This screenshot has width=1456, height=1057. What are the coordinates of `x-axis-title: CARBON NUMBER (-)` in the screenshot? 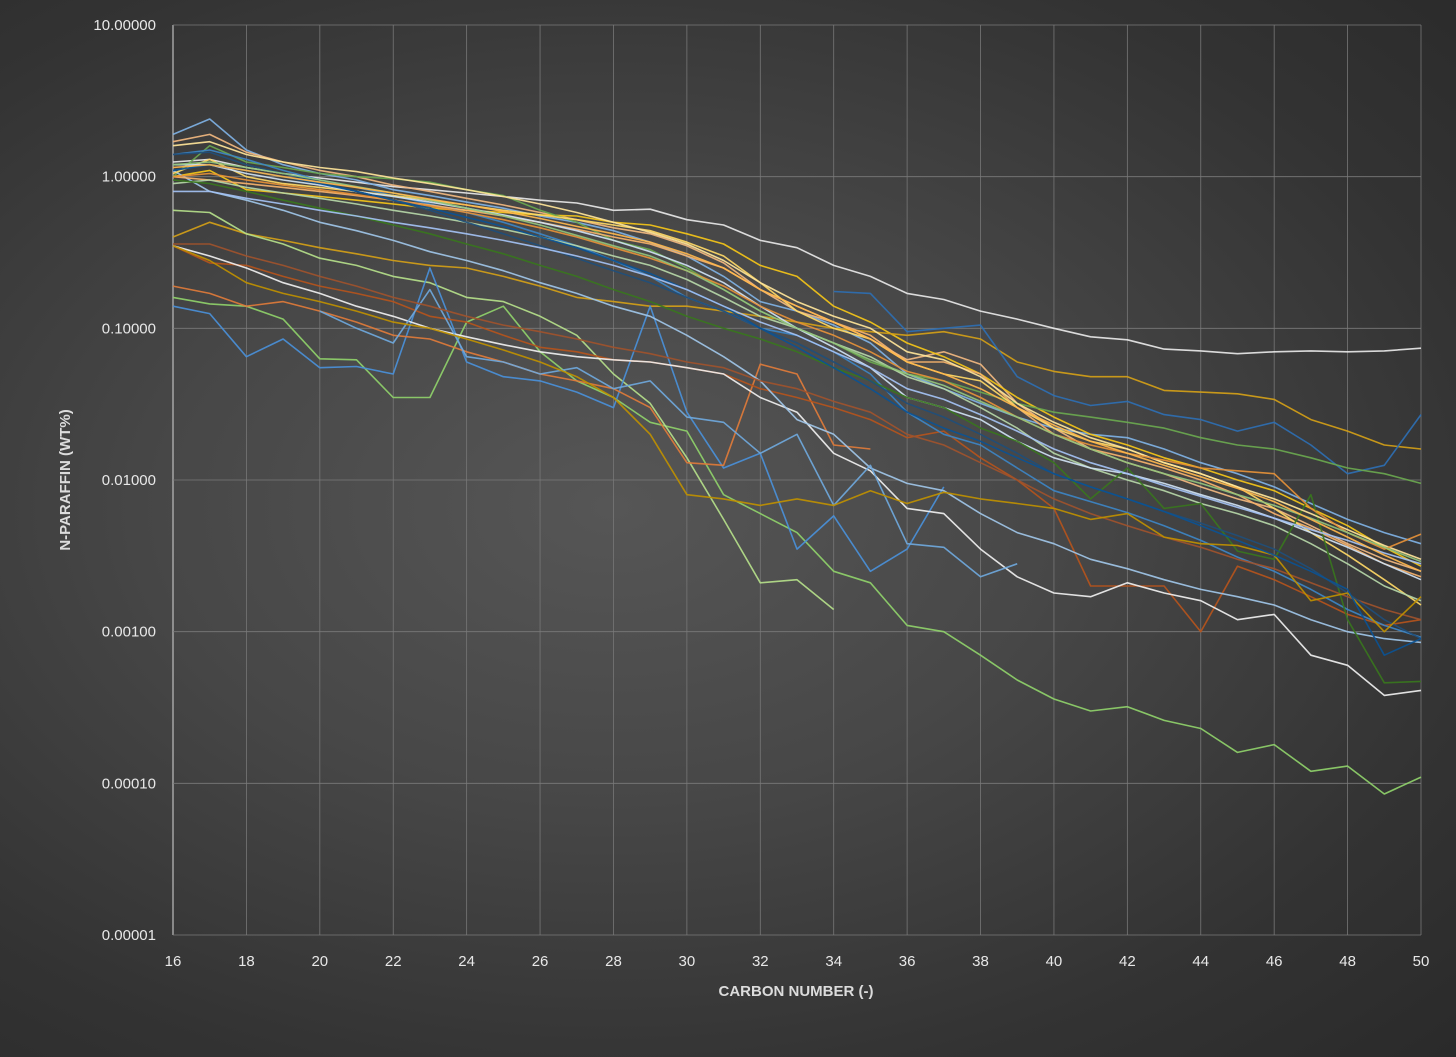 It's located at (796, 991).